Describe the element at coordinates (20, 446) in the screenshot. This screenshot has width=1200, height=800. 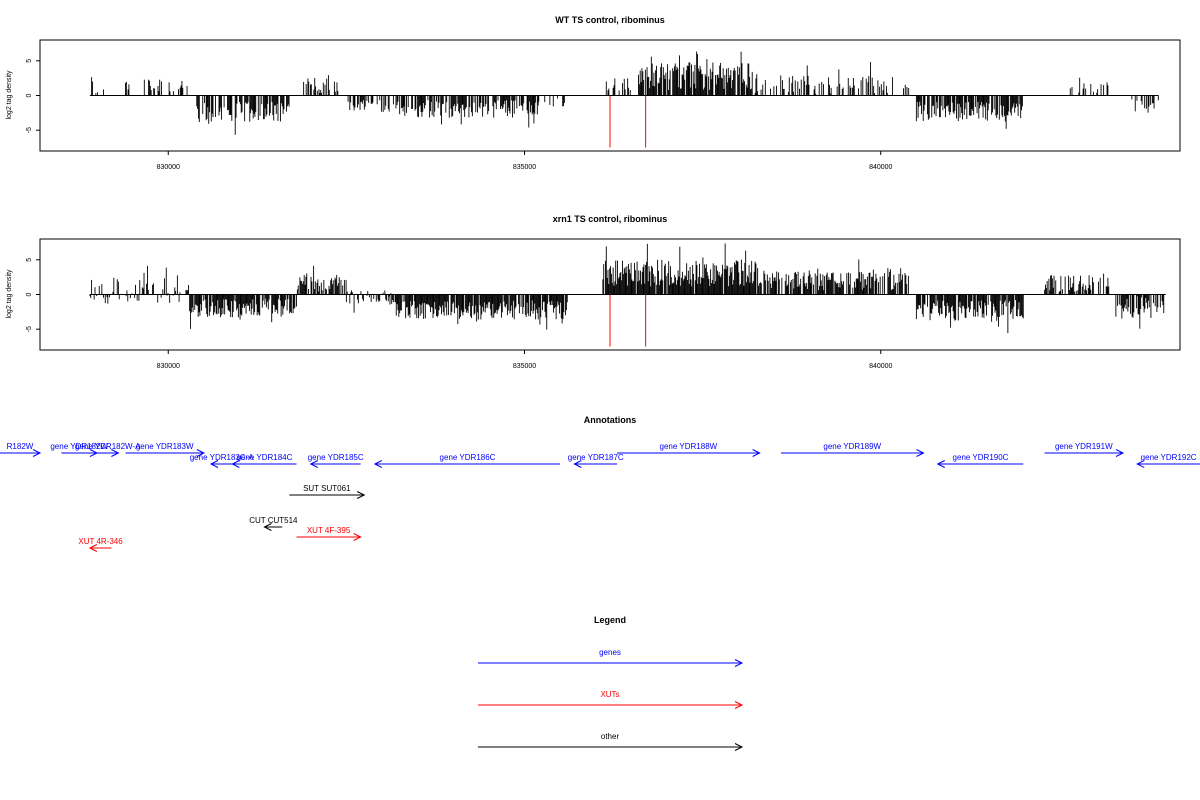
I see `annotation-label: R182W` at that location.